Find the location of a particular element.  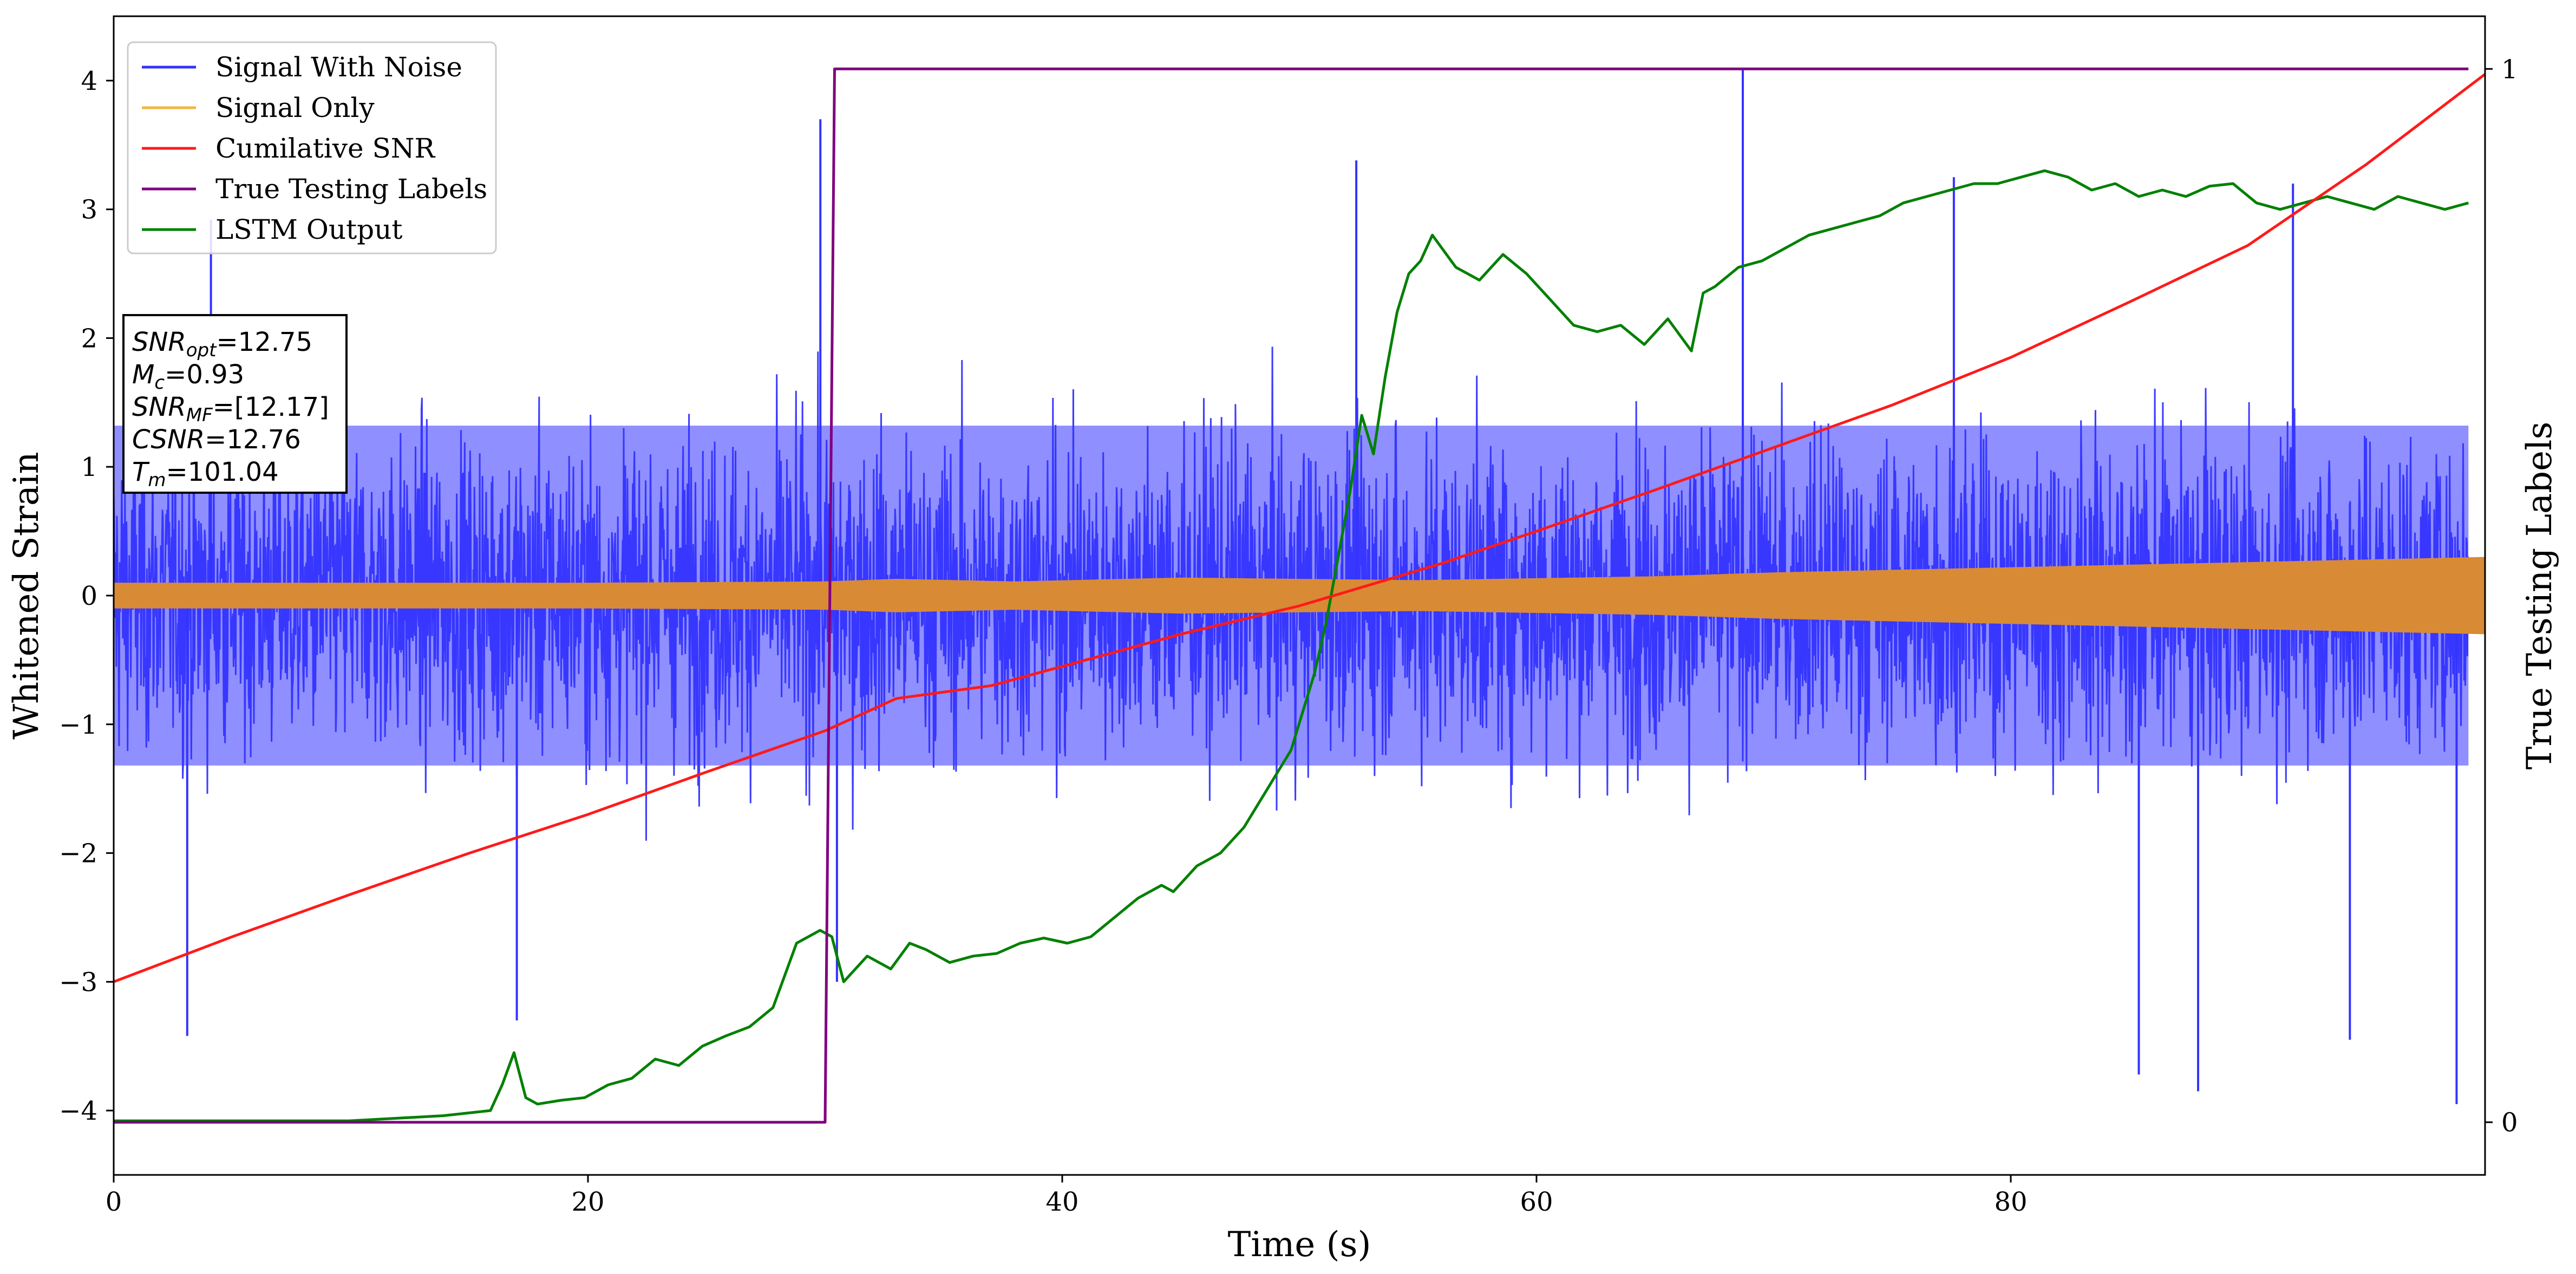

y-tick-label: 0 is located at coordinates (89, 596).